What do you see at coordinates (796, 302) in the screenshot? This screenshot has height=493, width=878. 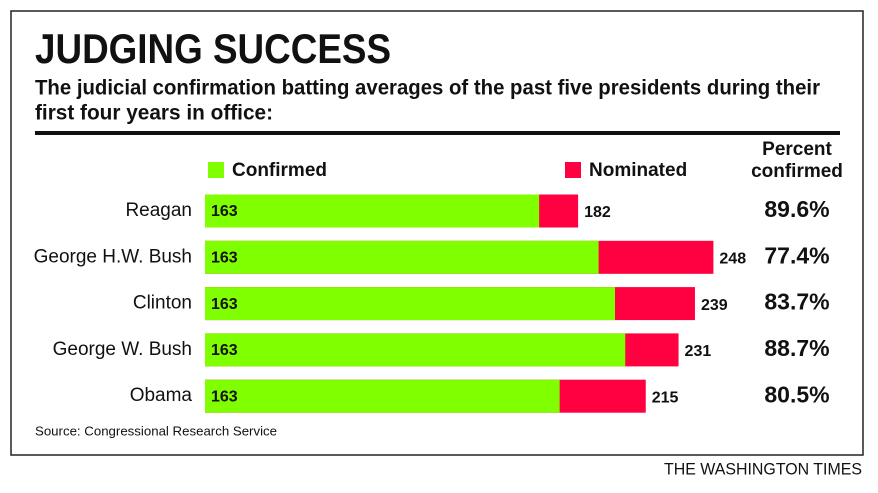 I see `percent-label: 83.7%` at bounding box center [796, 302].